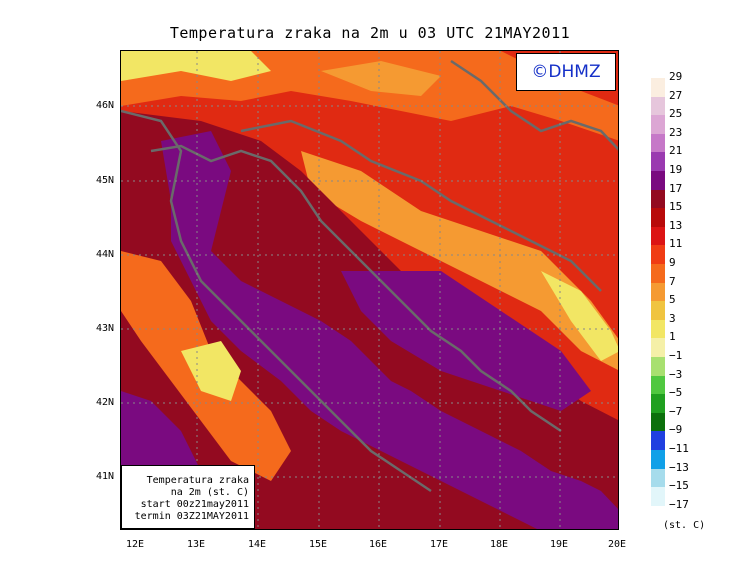 The image size is (740, 582). Describe the element at coordinates (209, 492) in the screenshot. I see `info-line-2: na 2m (st. C)` at that location.